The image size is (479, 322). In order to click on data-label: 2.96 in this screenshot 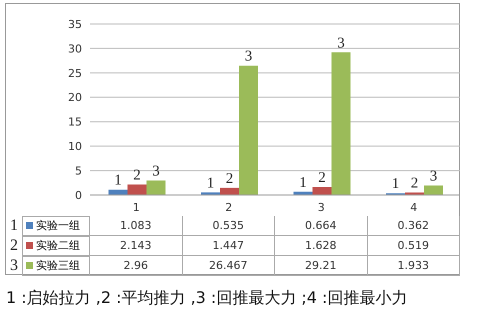, I will do `click(136, 266)`.